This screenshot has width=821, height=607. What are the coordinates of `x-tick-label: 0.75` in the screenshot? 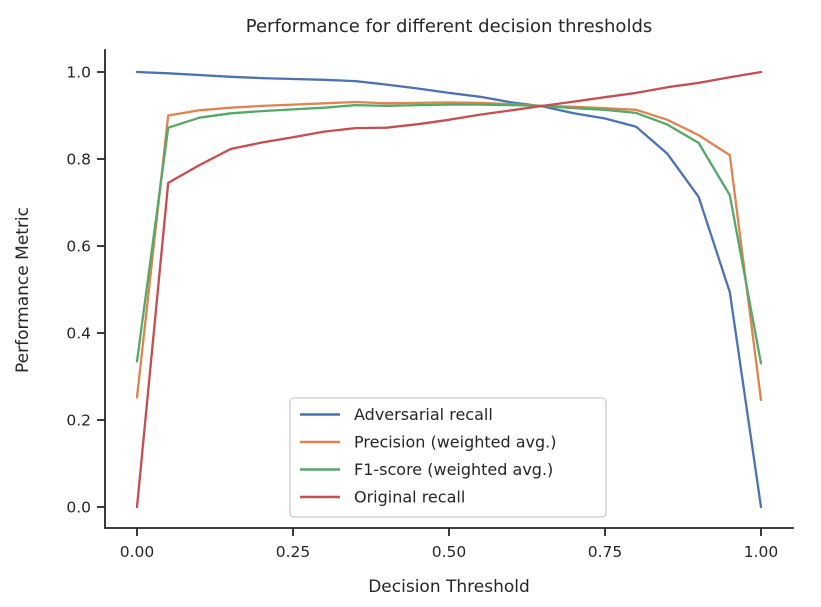 It's located at (605, 552).